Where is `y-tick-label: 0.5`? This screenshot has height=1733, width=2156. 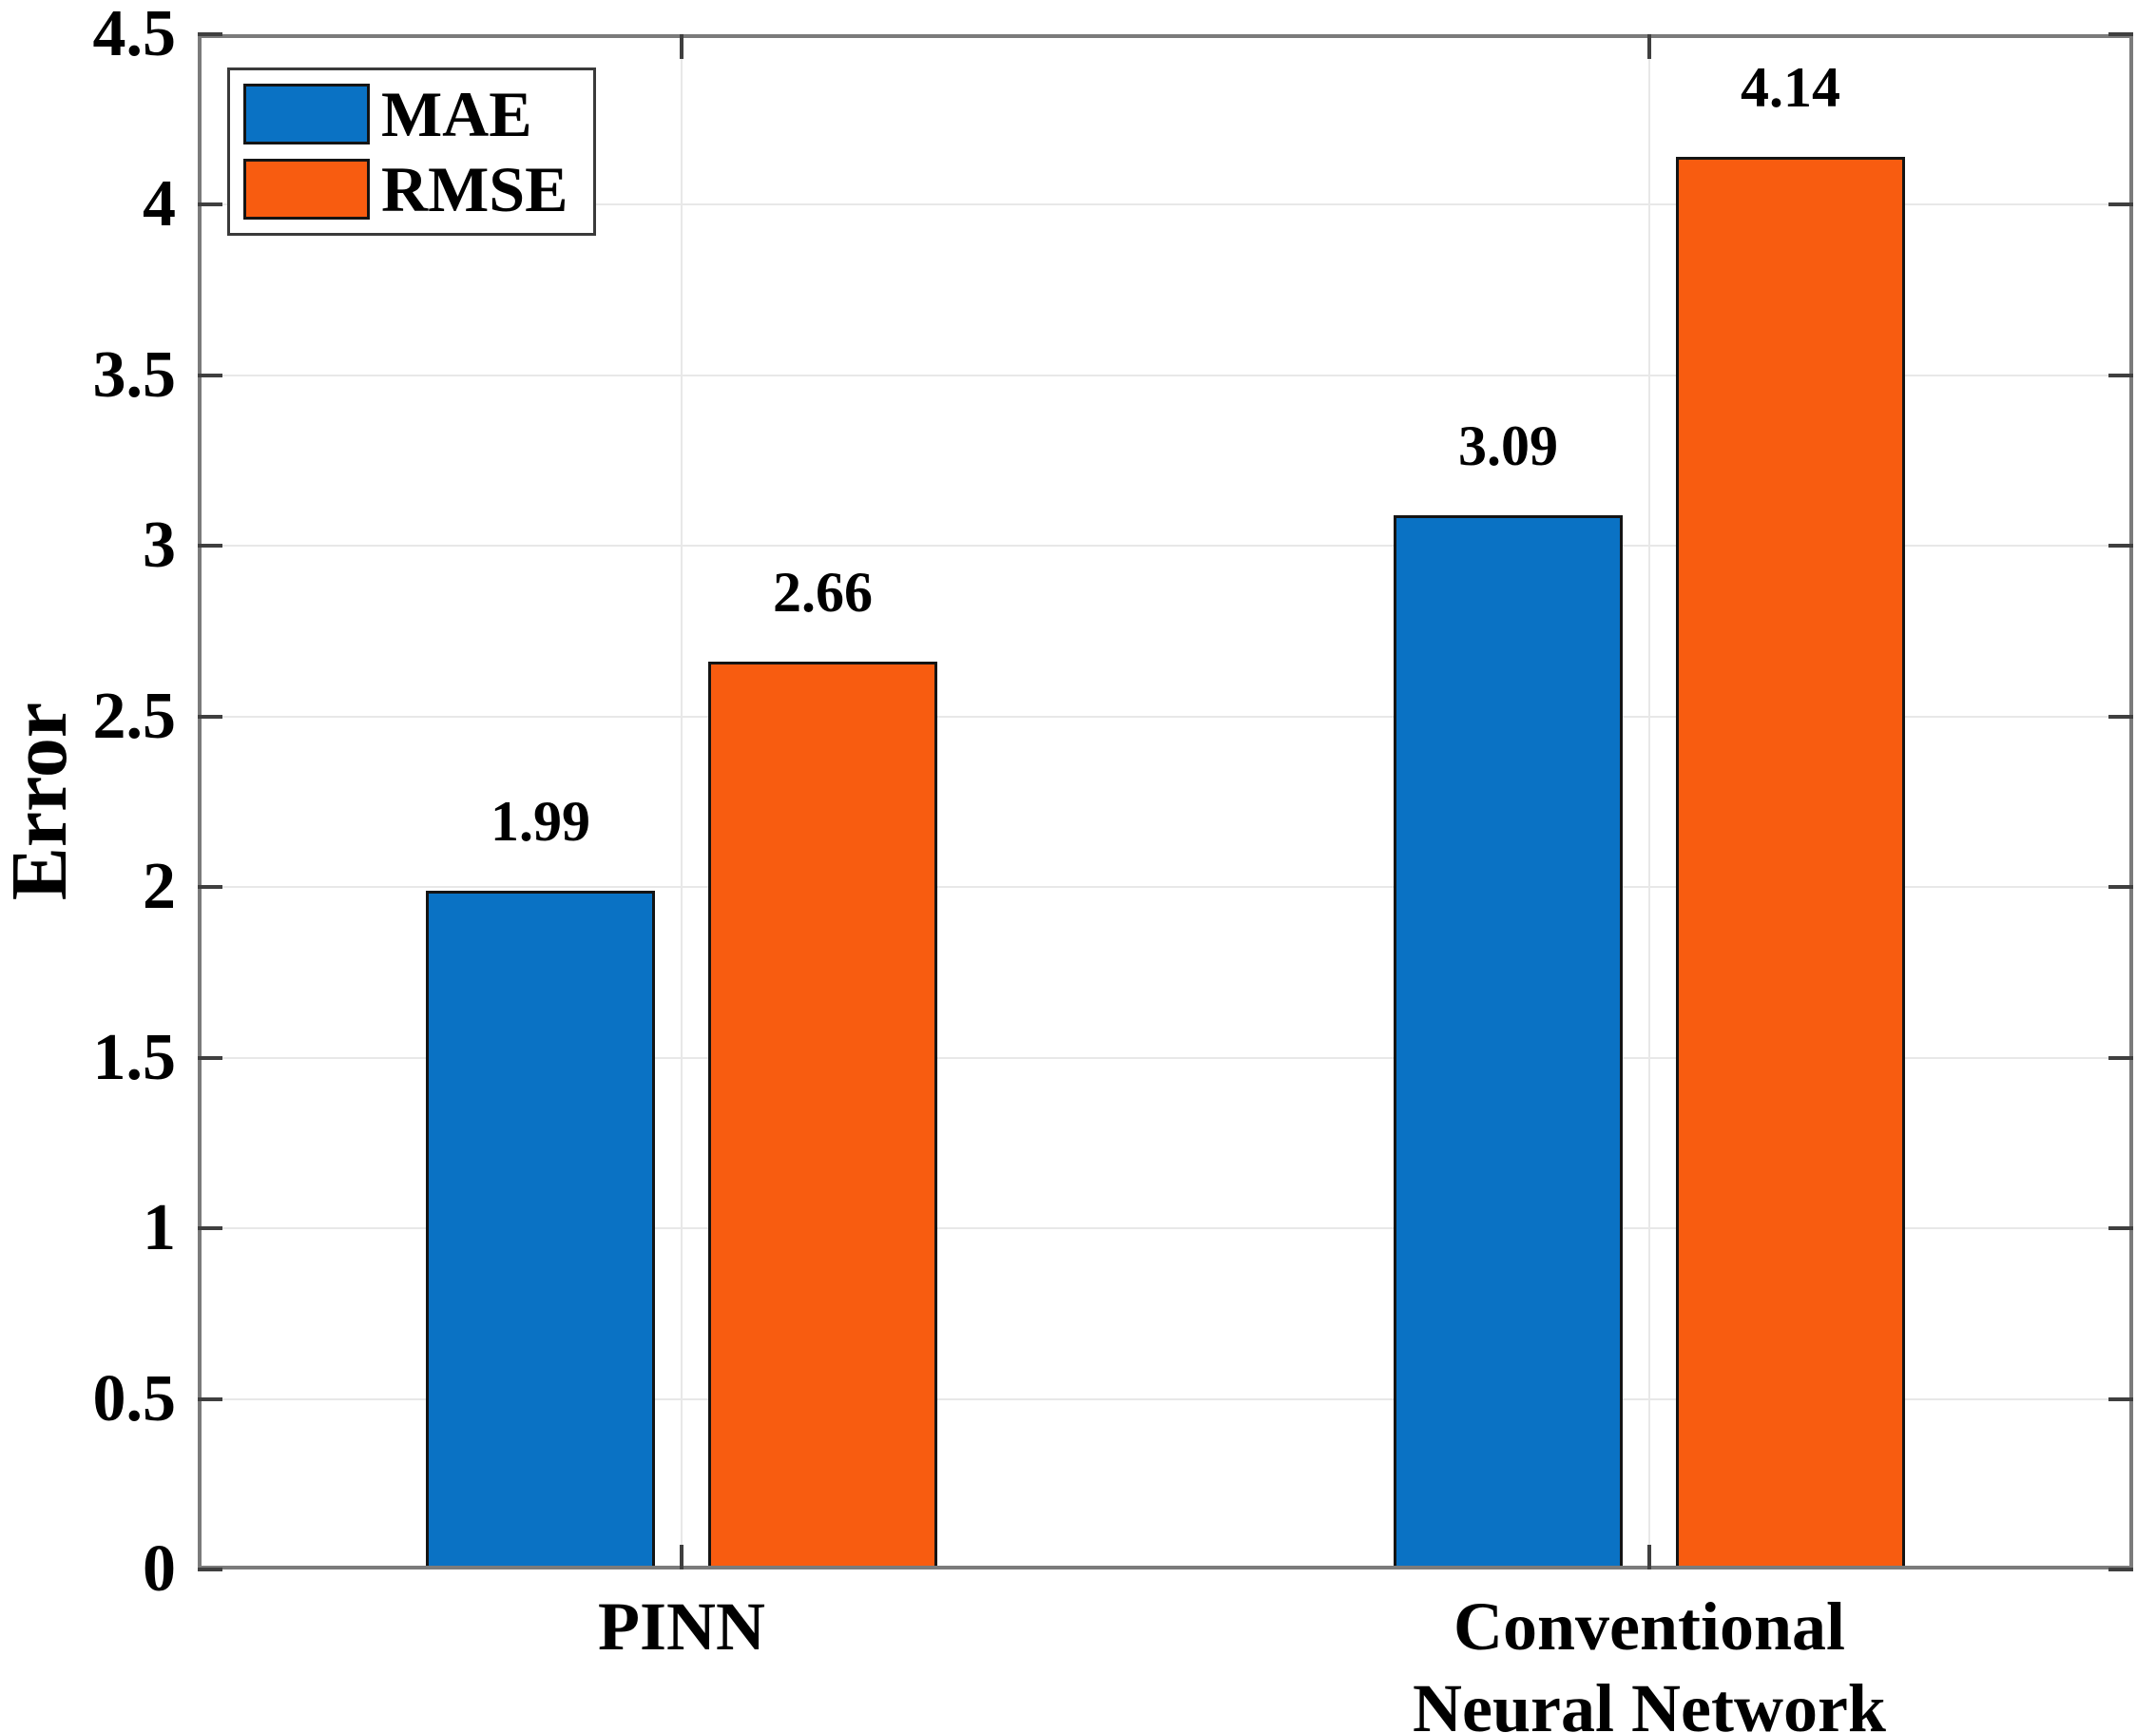
y-tick-label: 0.5 is located at coordinates (135, 1398).